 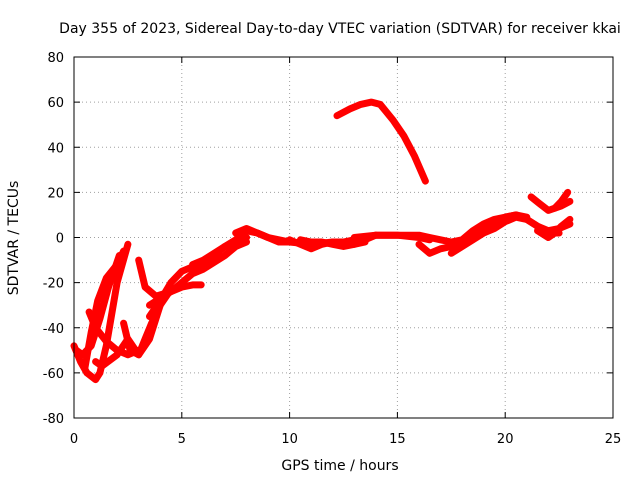 I want to click on x-axis-title: GPS time / hours, so click(x=339, y=466).